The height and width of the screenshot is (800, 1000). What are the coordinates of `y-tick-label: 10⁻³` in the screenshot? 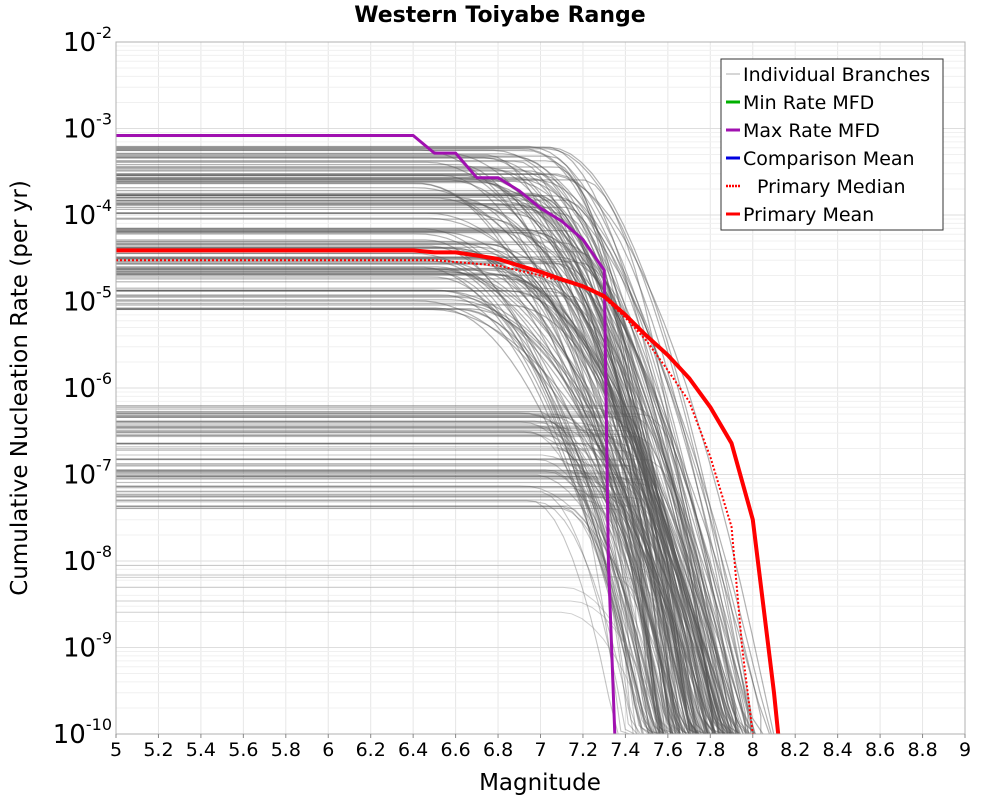 It's located at (87, 127).